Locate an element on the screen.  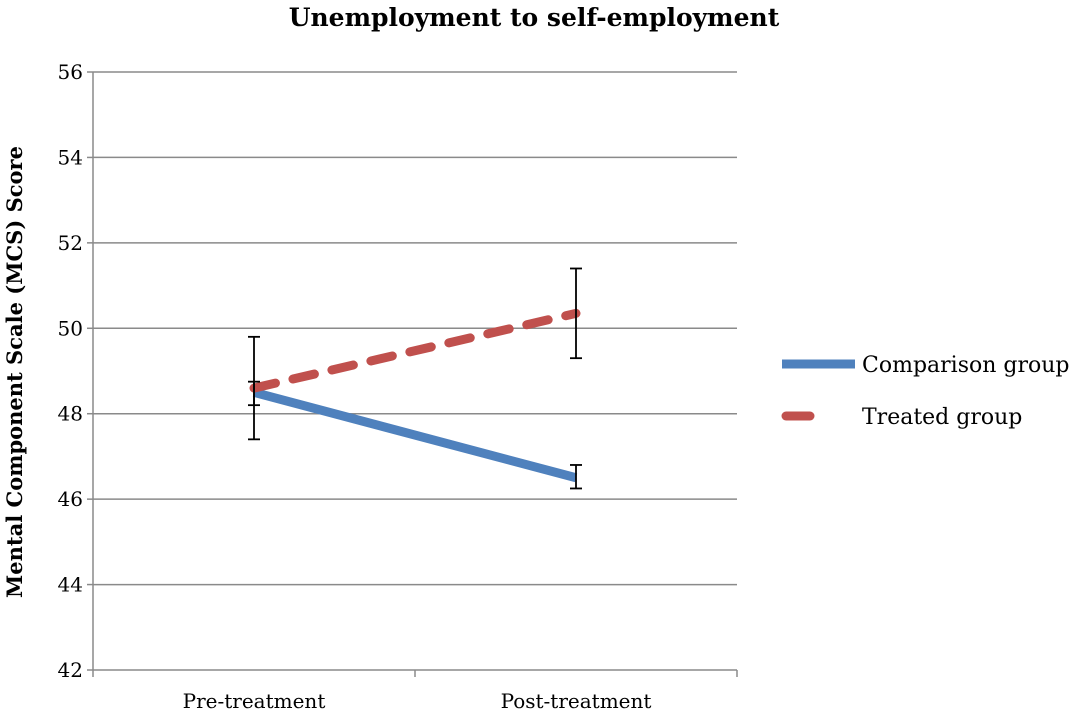
x-tick-label: Pre-treatment is located at coordinates (254, 701).